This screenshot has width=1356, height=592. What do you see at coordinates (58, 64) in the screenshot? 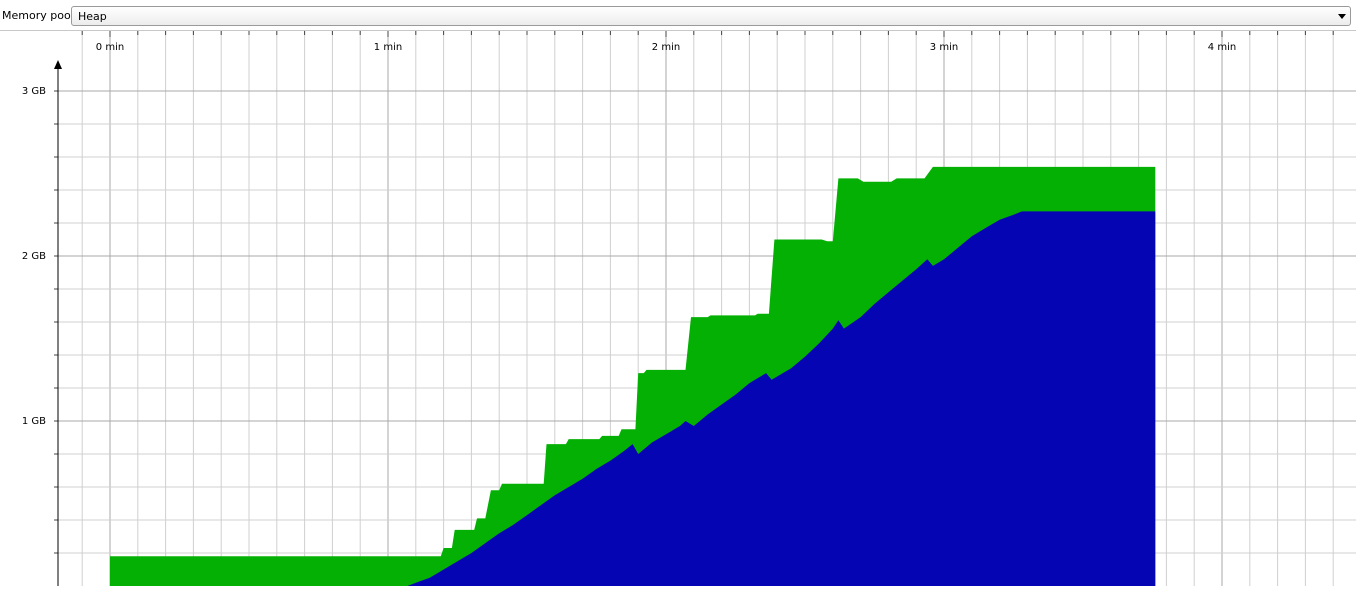
I see `y-axis-arrow-icon` at bounding box center [58, 64].